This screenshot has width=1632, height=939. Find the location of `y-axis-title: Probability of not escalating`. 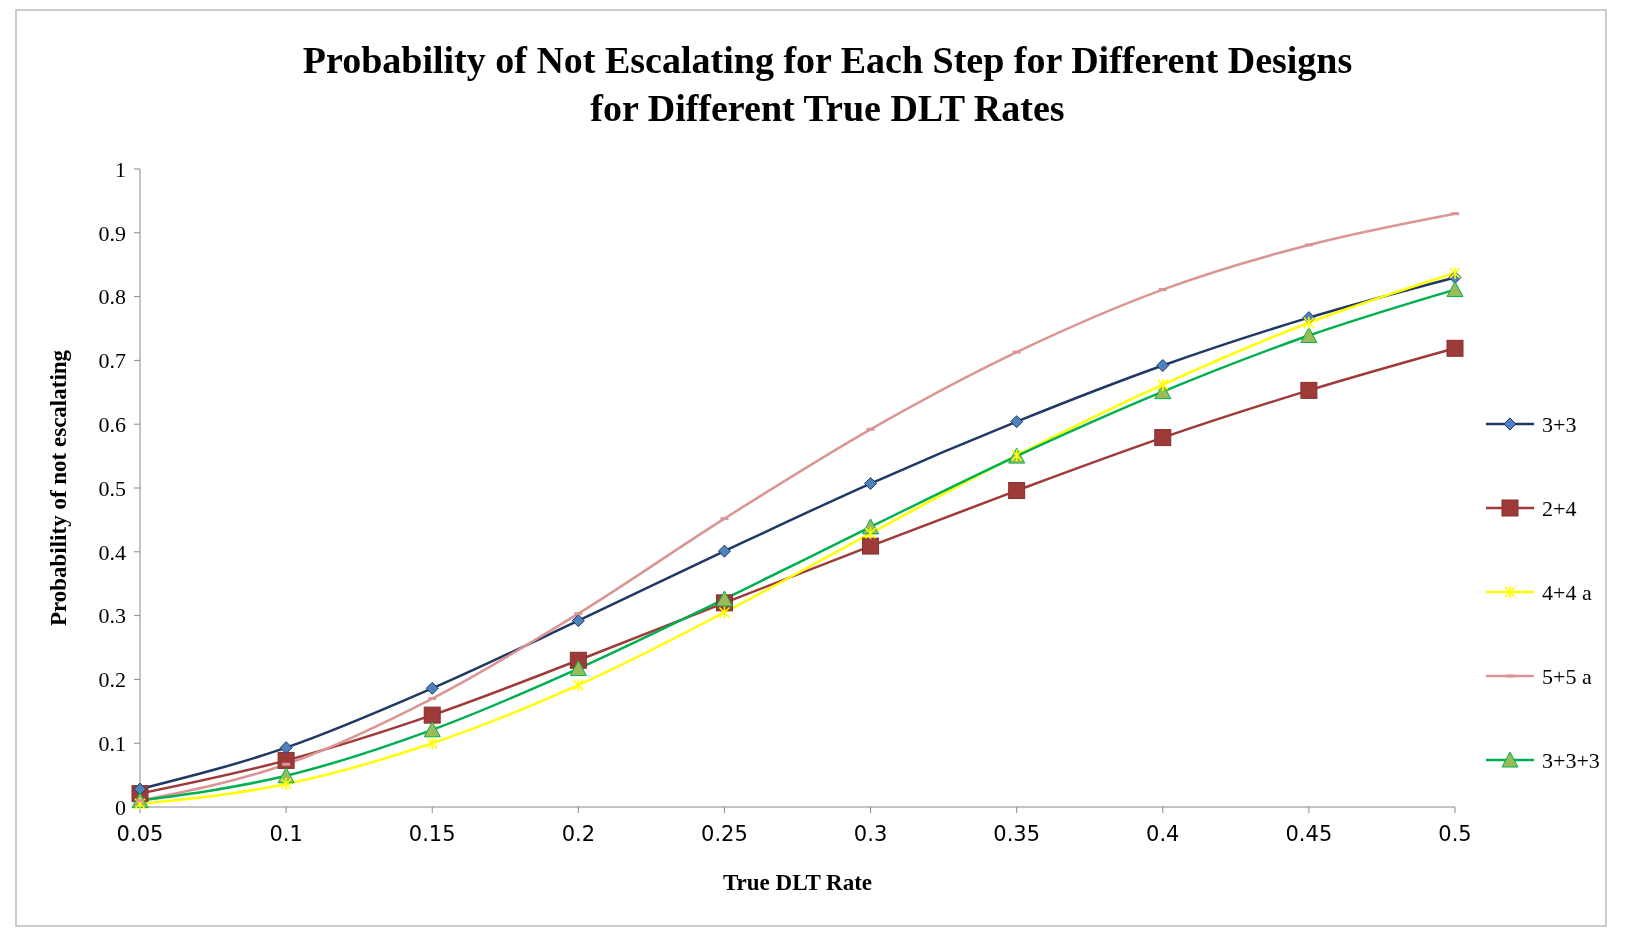

y-axis-title: Probability of not escalating is located at coordinates (58, 488).